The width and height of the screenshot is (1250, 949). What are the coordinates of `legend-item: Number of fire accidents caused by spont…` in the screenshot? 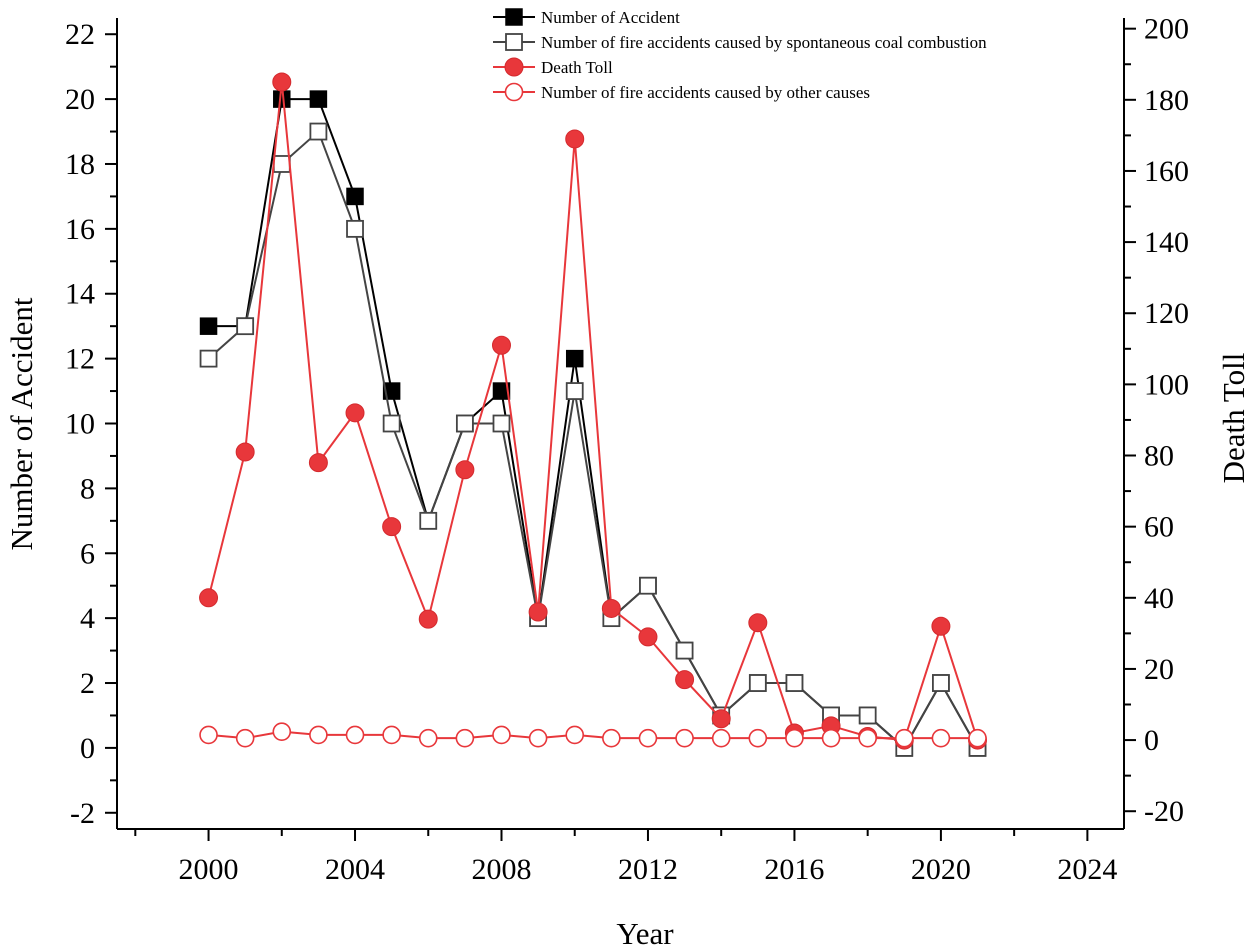 It's located at (740, 42).